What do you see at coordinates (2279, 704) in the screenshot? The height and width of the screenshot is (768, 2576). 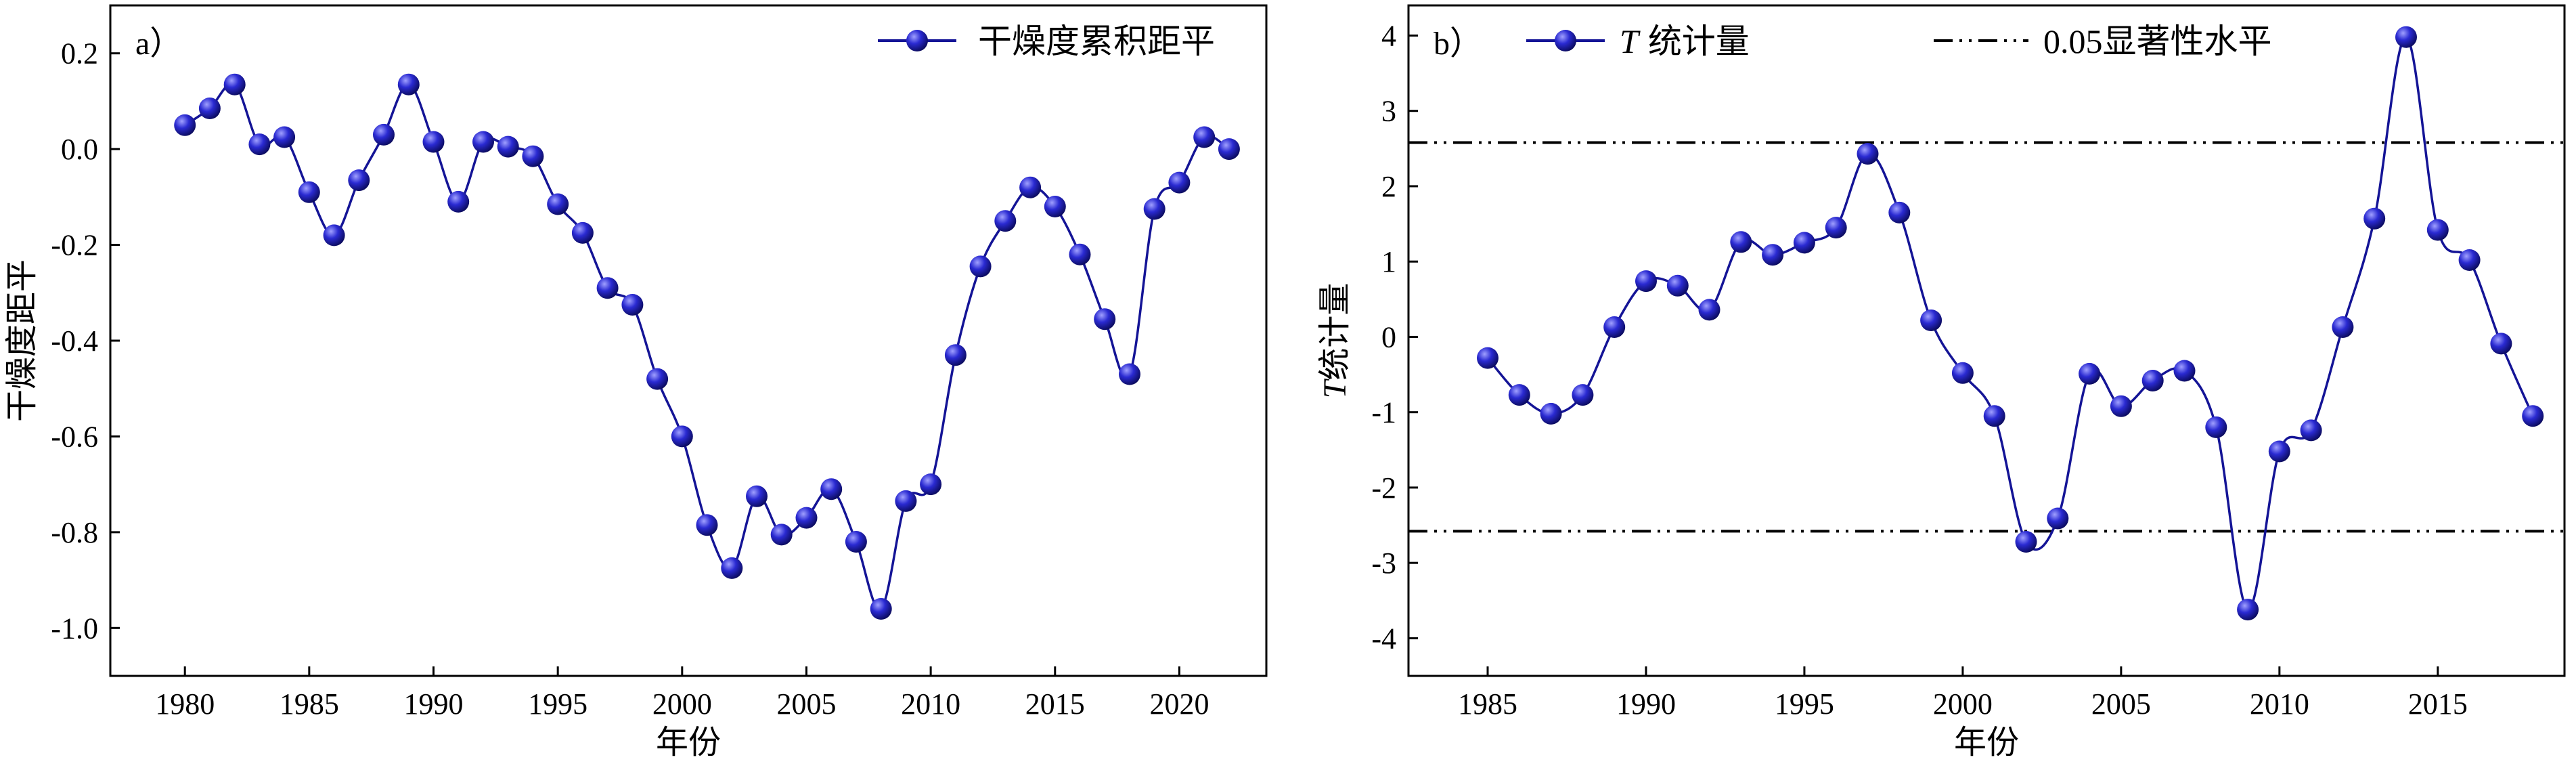 I see `x-tick-label-b: 2010` at bounding box center [2279, 704].